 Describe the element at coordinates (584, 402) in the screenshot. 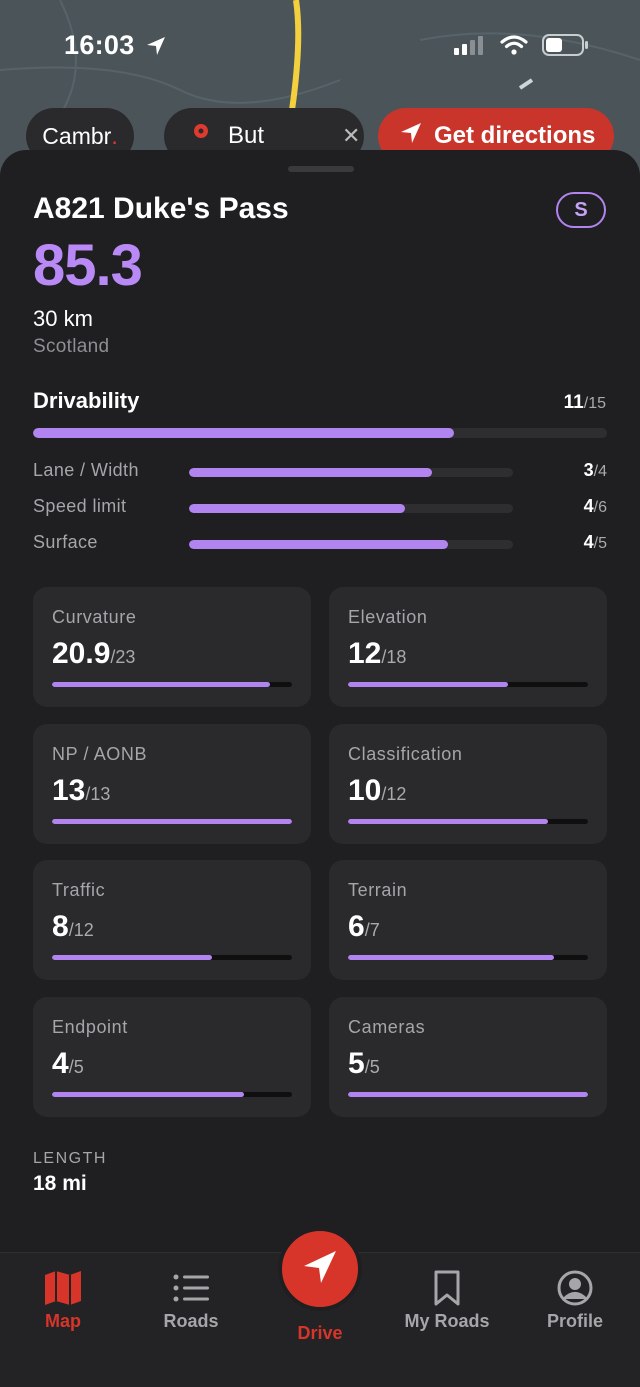

I see `drivability-value: 11/15` at that location.